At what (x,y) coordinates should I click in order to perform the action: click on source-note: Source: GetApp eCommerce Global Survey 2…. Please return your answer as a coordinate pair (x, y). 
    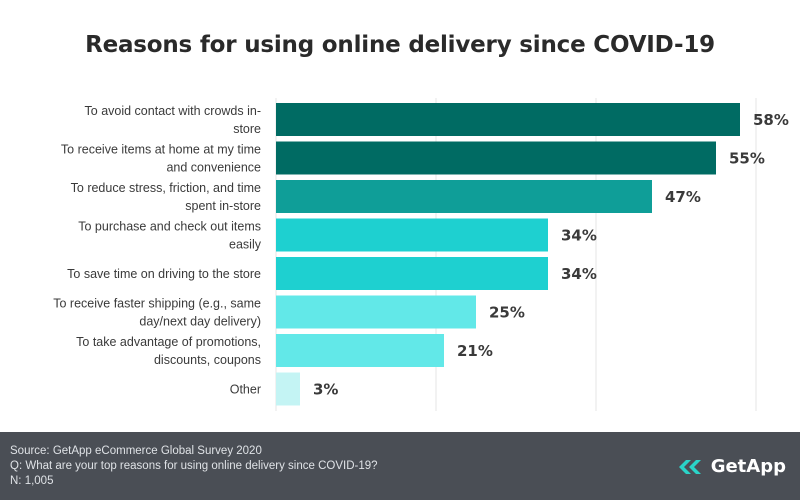
    Looking at the image, I should click on (136, 451).